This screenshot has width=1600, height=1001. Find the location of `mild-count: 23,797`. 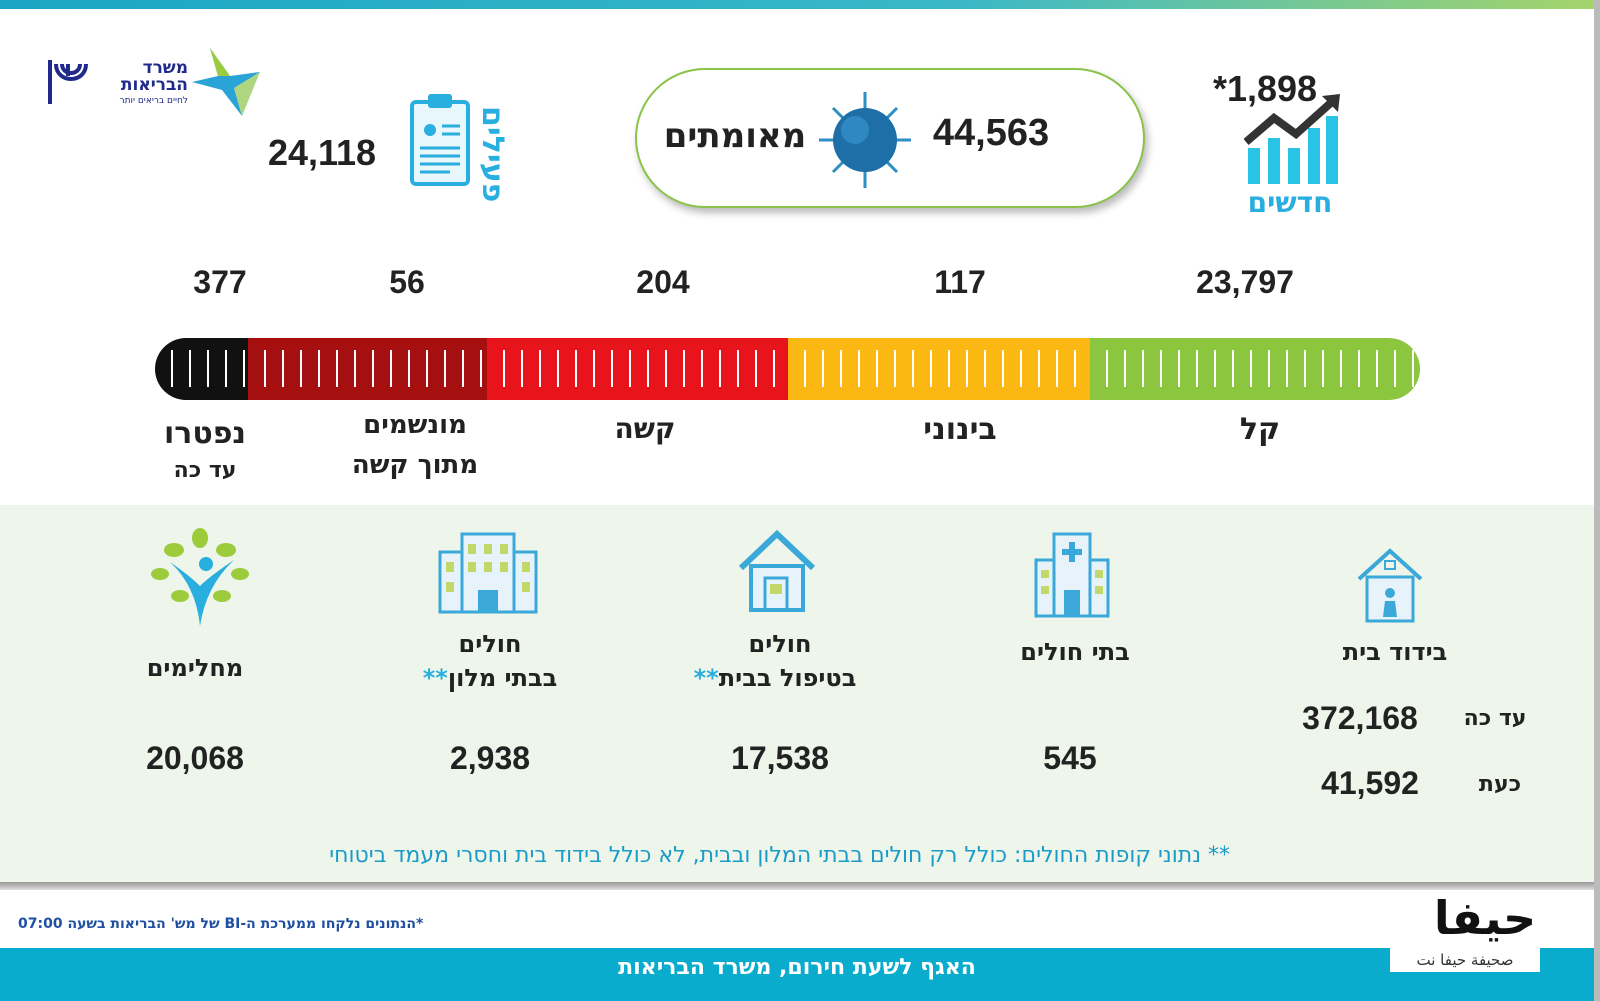

mild-count: 23,797 is located at coordinates (1245, 282).